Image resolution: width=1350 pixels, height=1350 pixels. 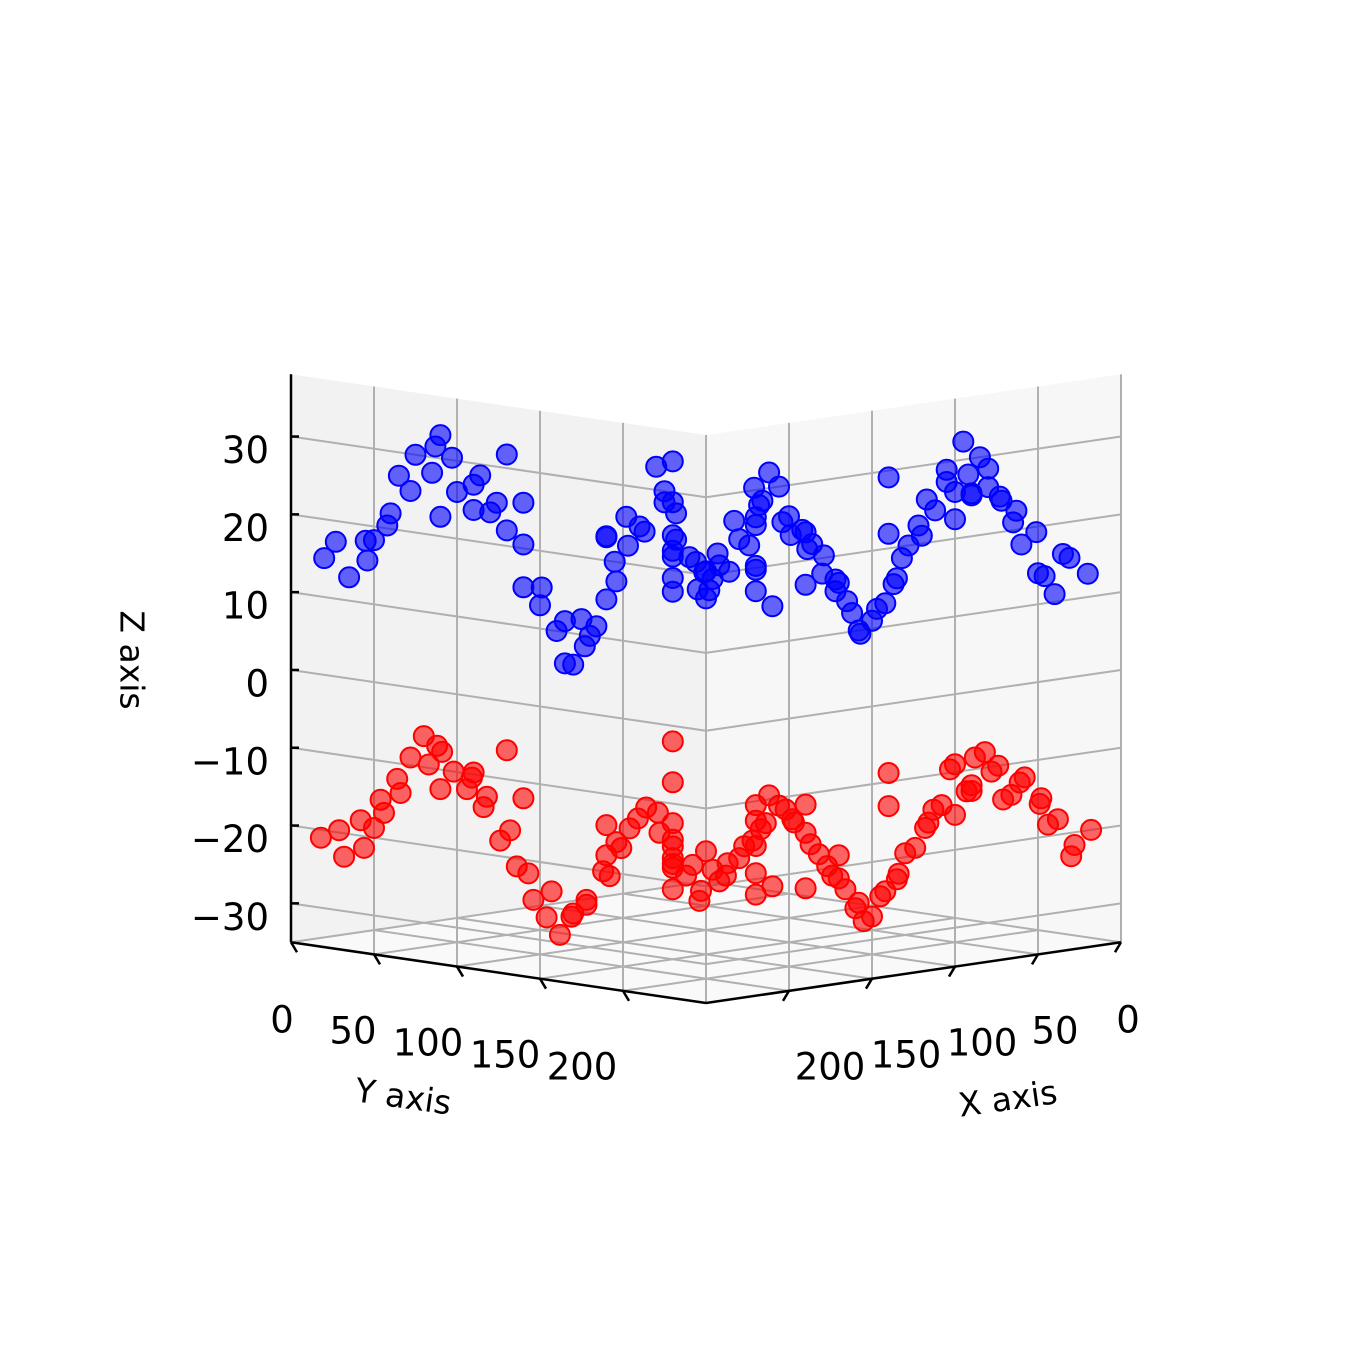 I want to click on y-axis-line, so click(x=498, y=973).